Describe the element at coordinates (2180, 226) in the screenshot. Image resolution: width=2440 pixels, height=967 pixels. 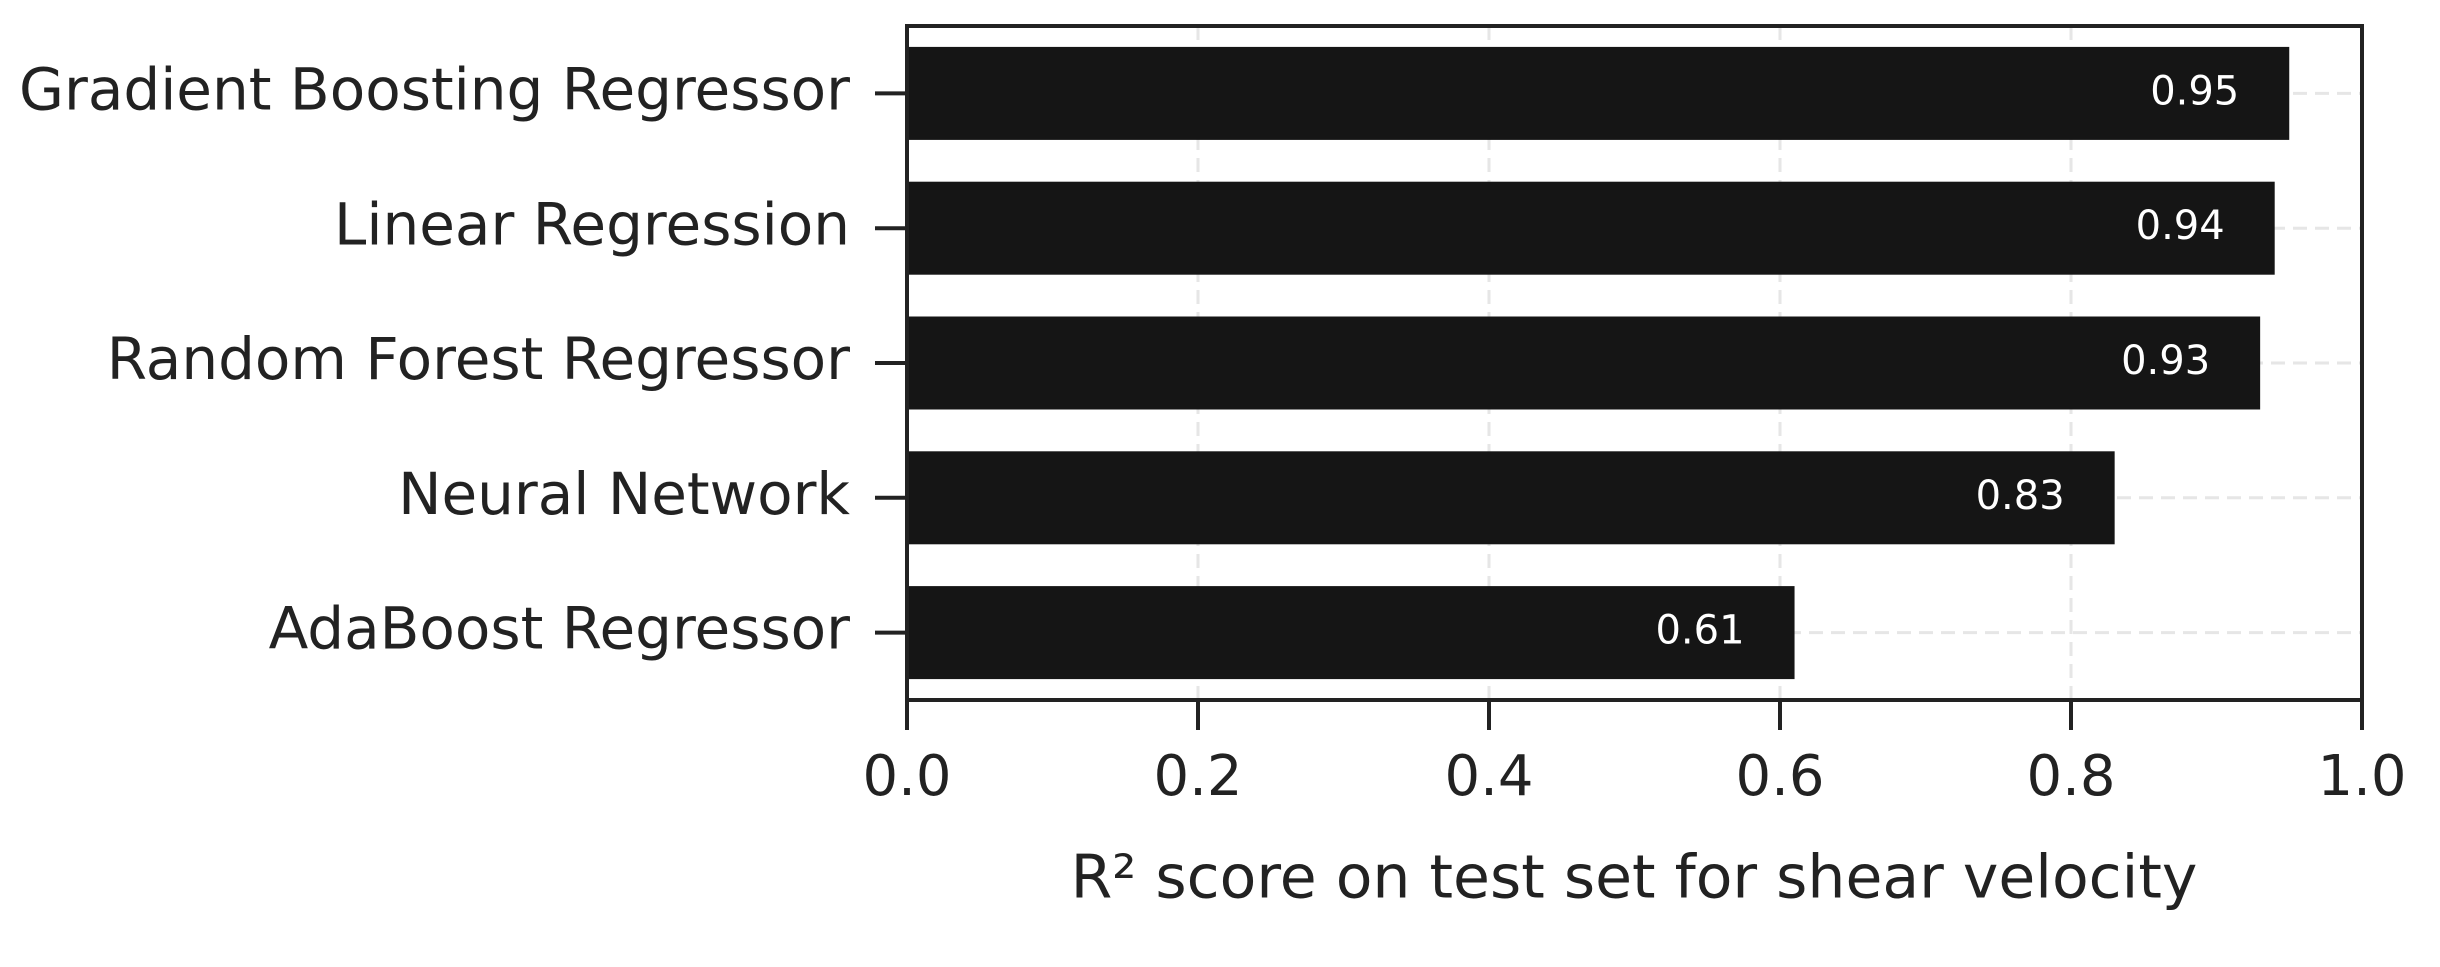
I see `value-label: 0.94` at that location.